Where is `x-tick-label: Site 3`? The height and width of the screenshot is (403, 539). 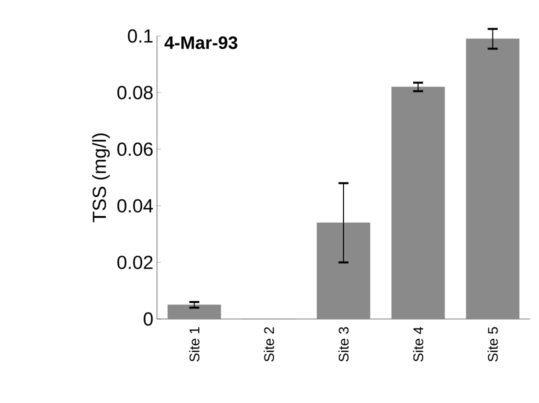
x-tick-label: Site 3 is located at coordinates (343, 344).